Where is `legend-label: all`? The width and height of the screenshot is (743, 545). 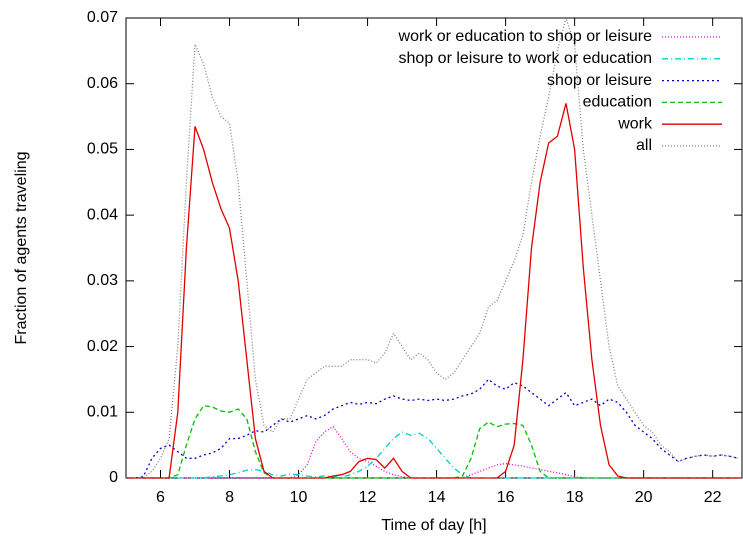 legend-label: all is located at coordinates (644, 145).